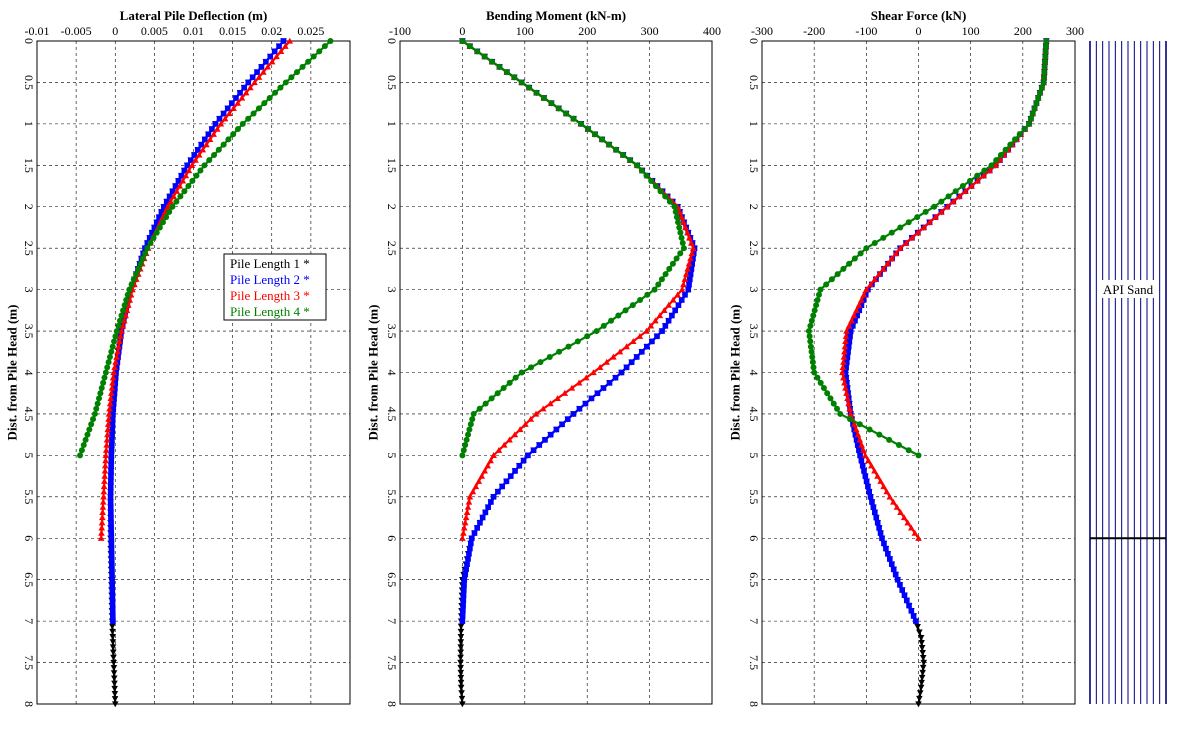  Describe the element at coordinates (29, 124) in the screenshot. I see `y-tick-label: 1` at that location.